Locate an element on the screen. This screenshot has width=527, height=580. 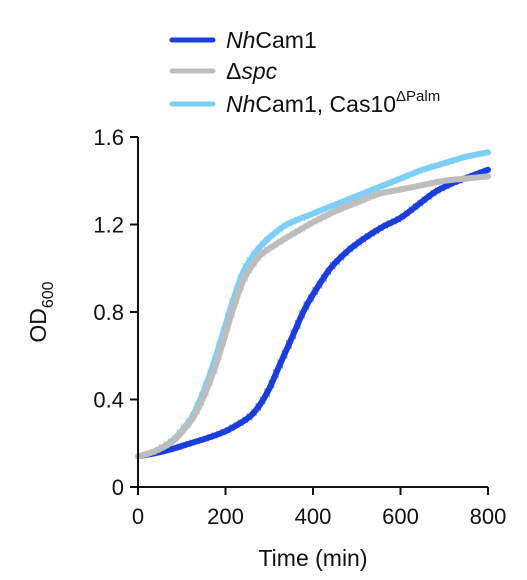
legend-label-part: Cam1 is located at coordinates (285, 40).